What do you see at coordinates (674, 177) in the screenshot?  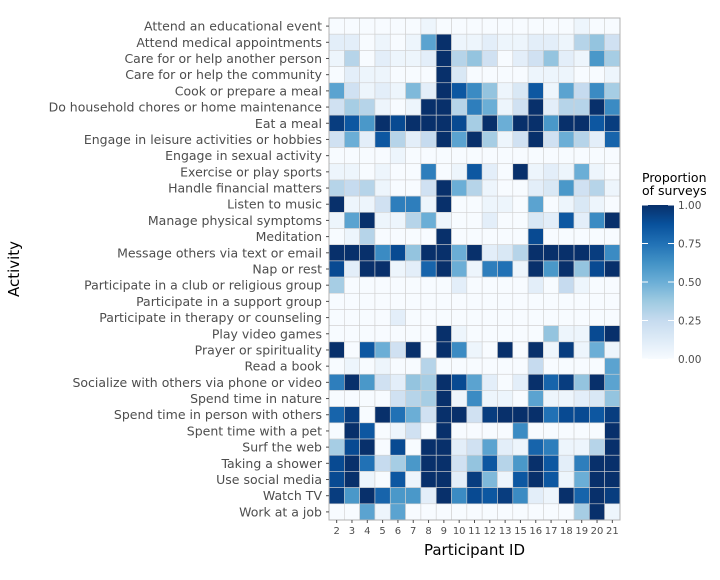 I see `legend-title-line1: Proportion` at bounding box center [674, 177].